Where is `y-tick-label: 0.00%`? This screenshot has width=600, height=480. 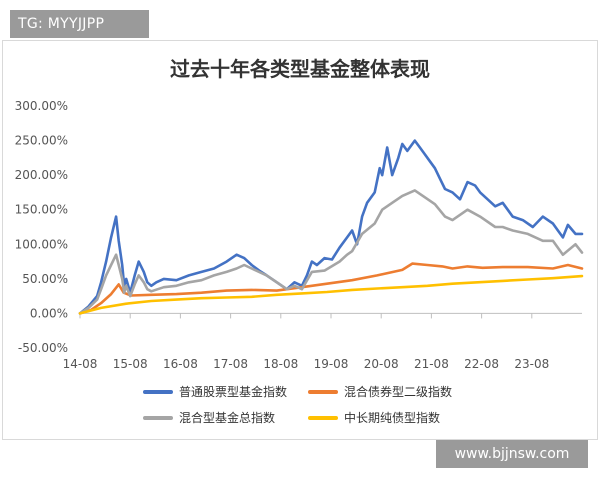 y-tick-label: 0.00% is located at coordinates (49, 313).